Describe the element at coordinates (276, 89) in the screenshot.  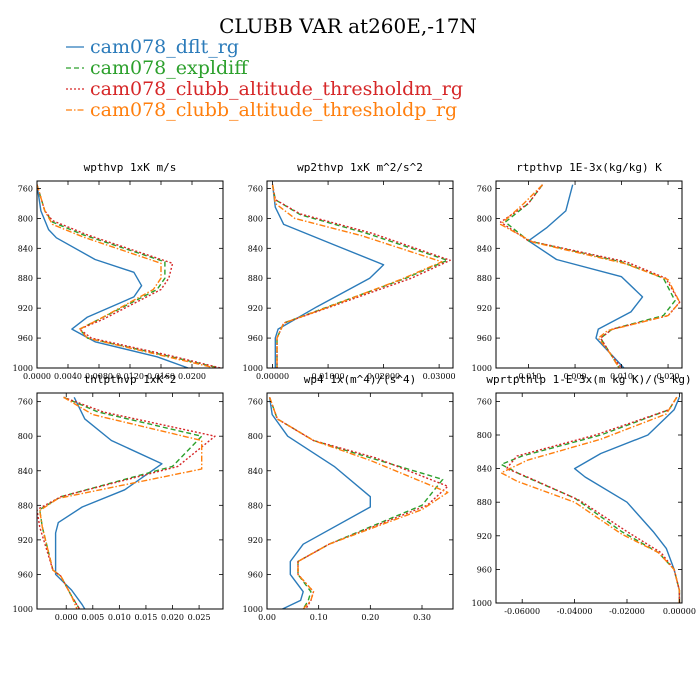
I see `legend-entry: cam078_clubb_altitude_thresholdm_rg` at that location.